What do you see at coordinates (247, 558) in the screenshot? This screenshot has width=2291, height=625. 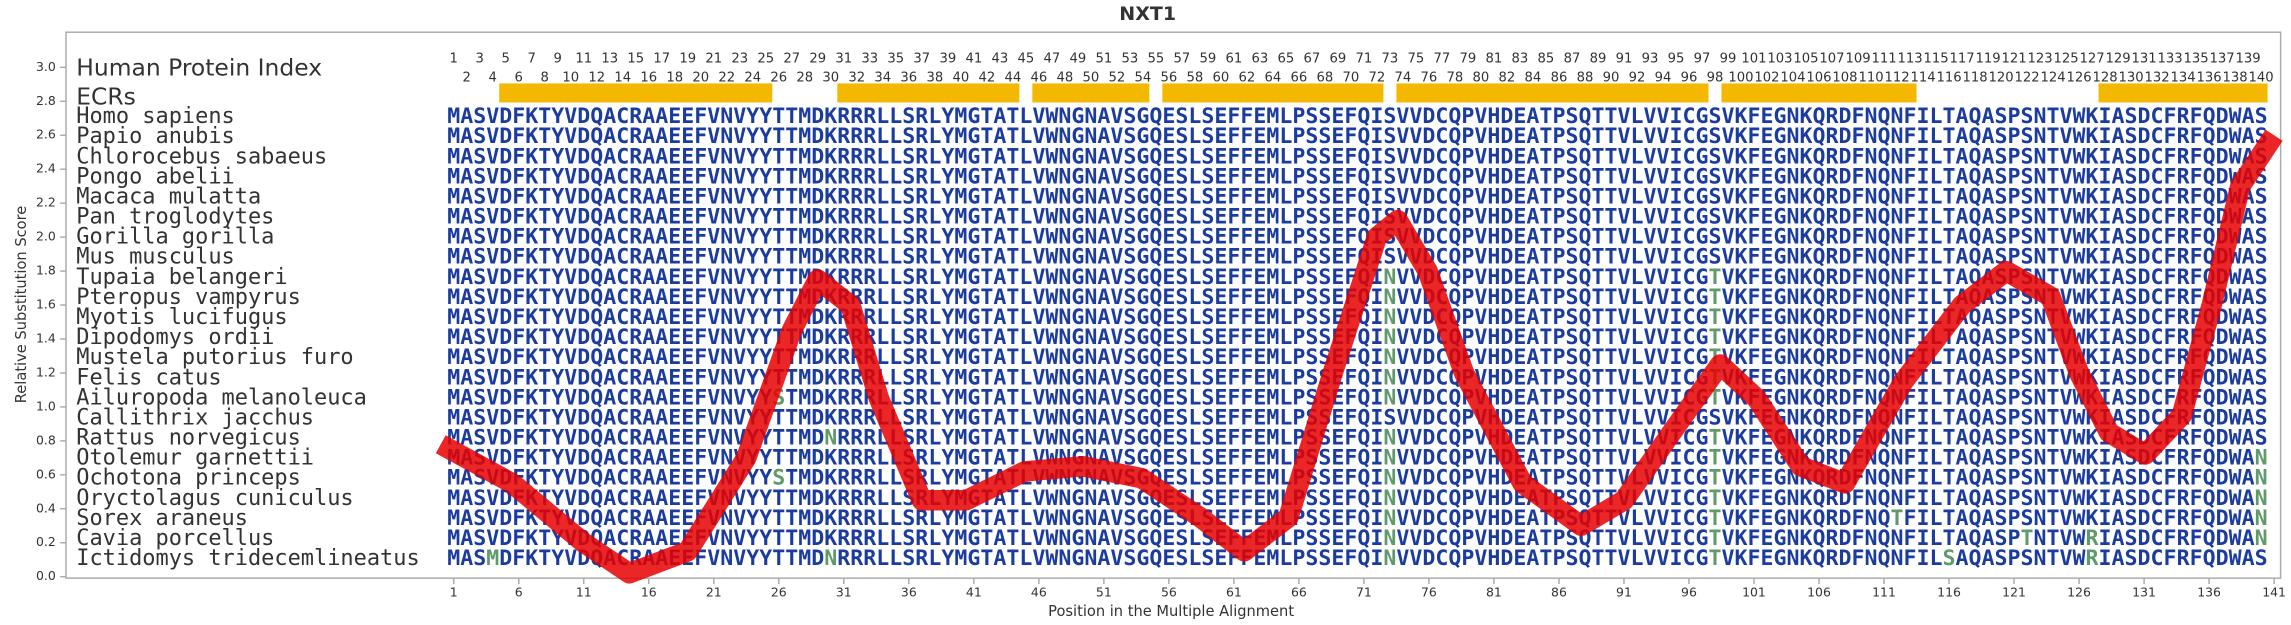 I see `species-name: Ictidomys tridecemlineatus` at bounding box center [247, 558].